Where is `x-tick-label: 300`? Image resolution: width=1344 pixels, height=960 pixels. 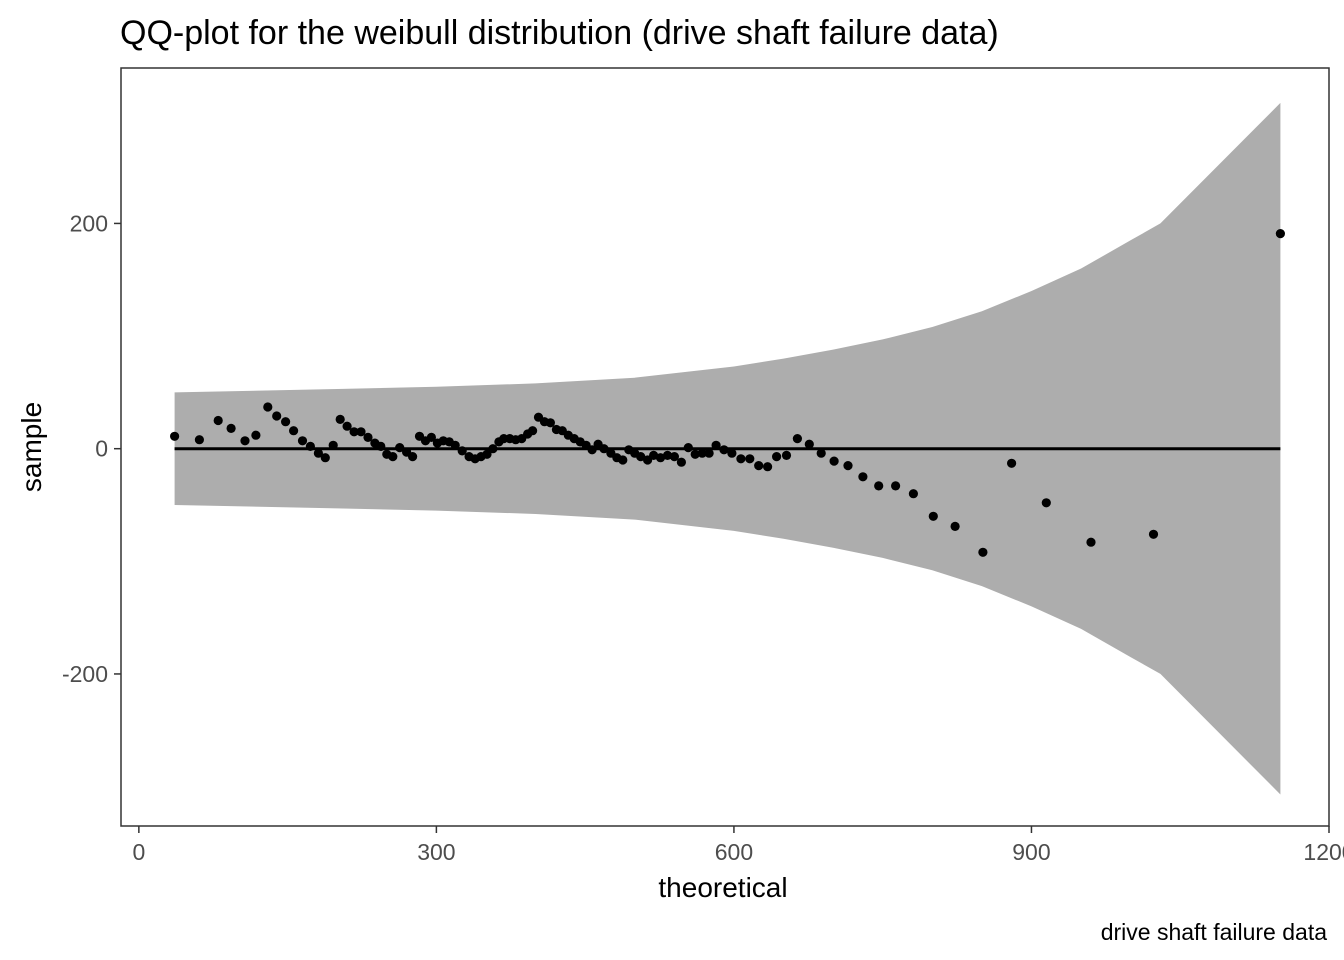
x-tick-label: 300 is located at coordinates (436, 852).